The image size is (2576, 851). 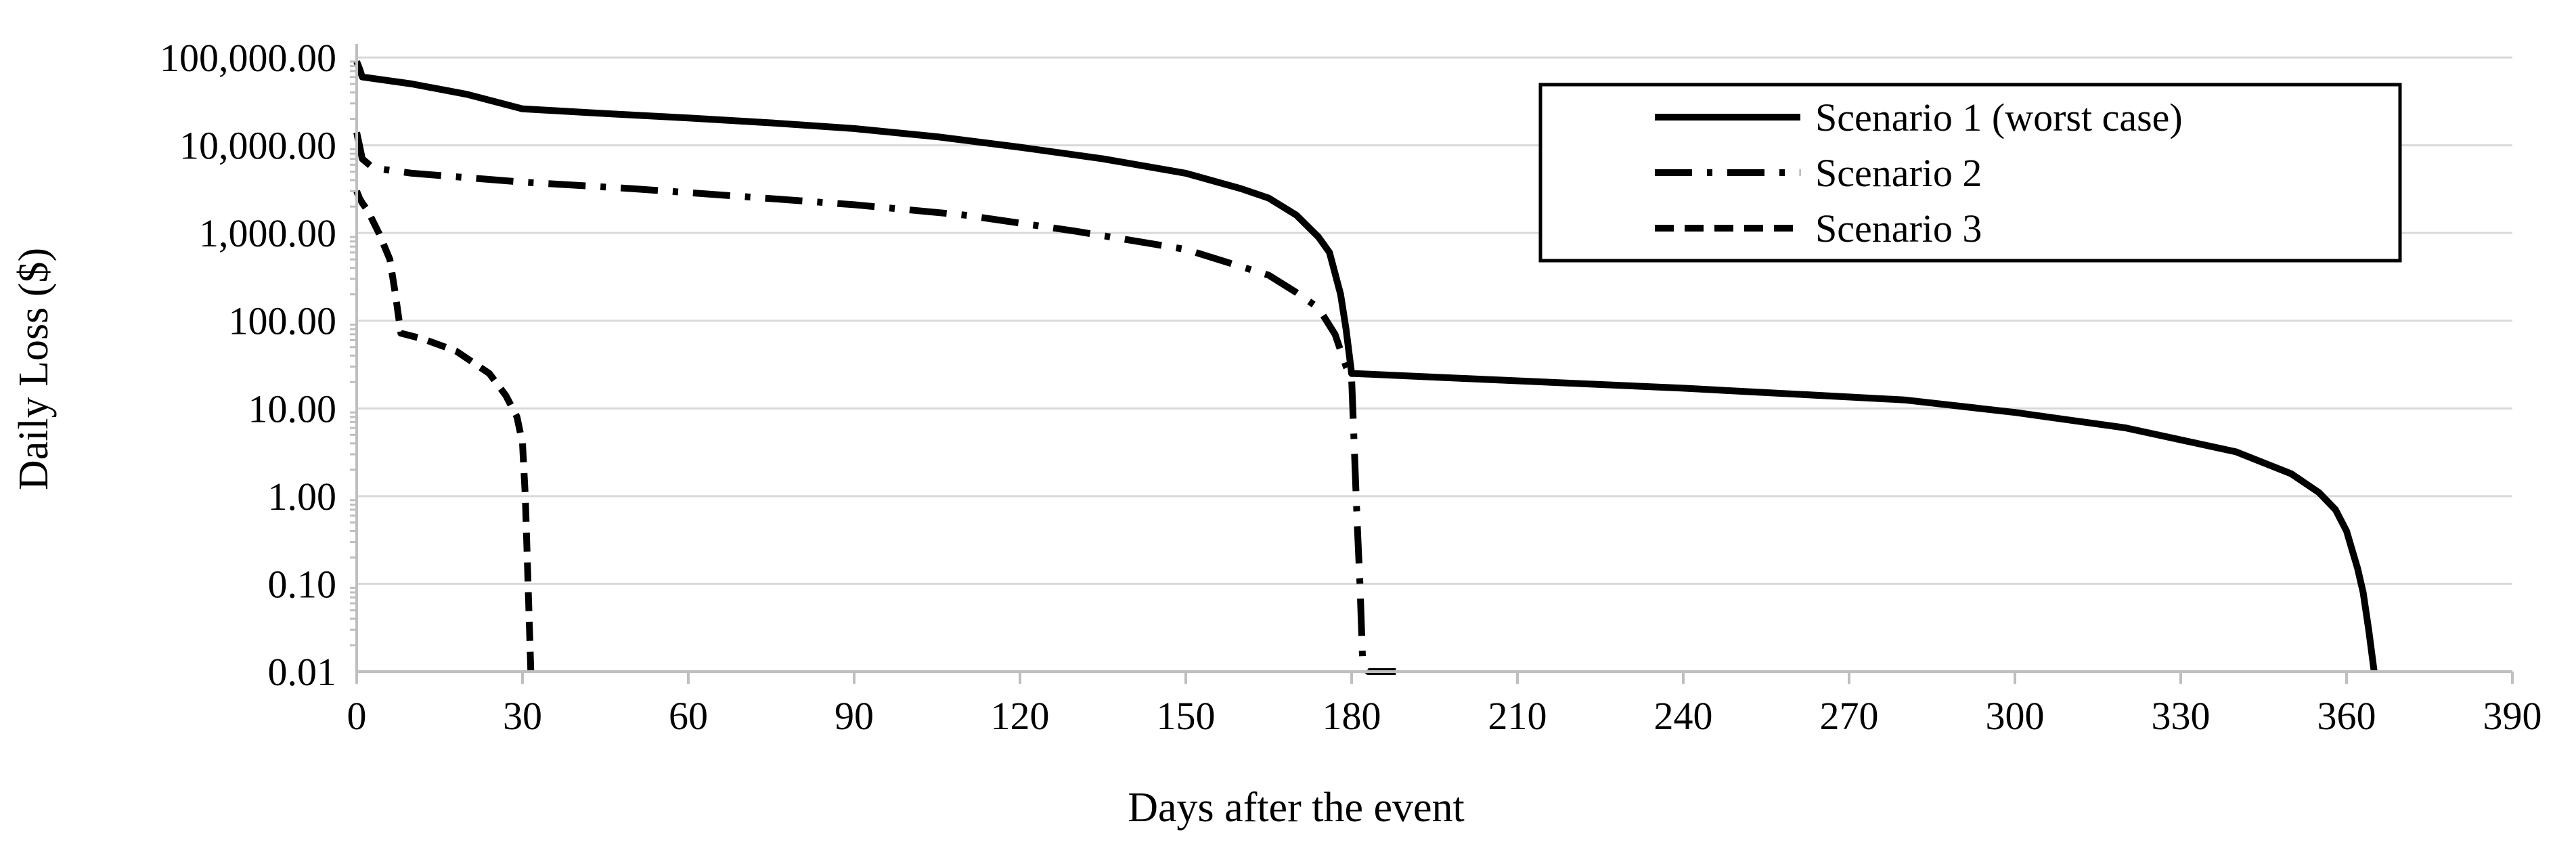 What do you see at coordinates (854, 716) in the screenshot?
I see `x-tick-label: 90` at bounding box center [854, 716].